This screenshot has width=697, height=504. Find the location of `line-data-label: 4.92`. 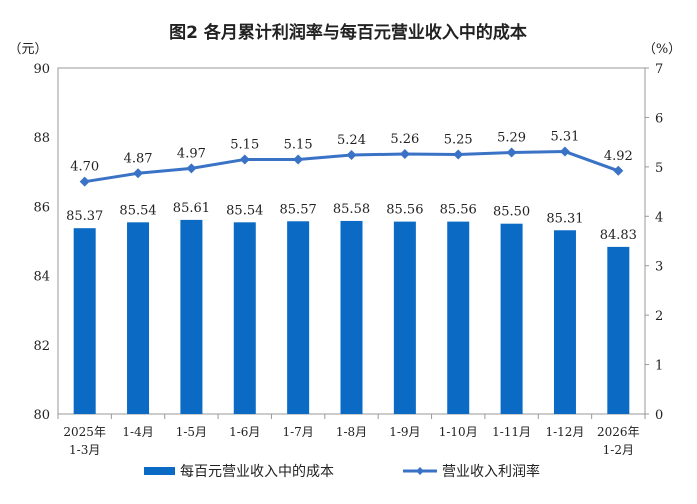

line-data-label: 4.92 is located at coordinates (618, 156).